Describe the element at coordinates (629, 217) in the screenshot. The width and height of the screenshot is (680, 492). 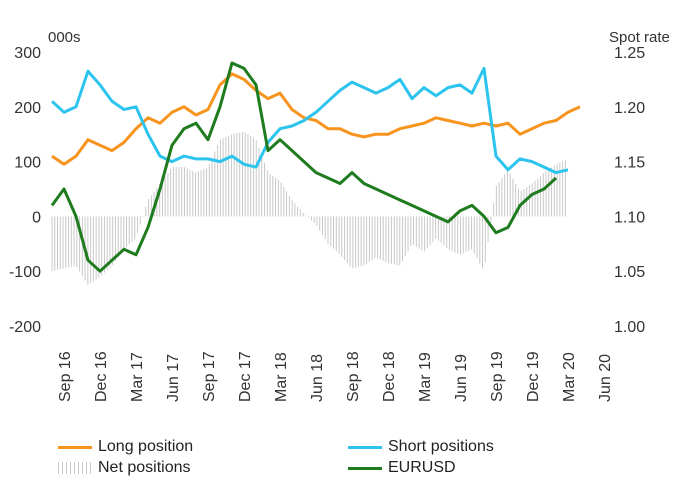
I see `right-tick-label: 1.10` at that location.